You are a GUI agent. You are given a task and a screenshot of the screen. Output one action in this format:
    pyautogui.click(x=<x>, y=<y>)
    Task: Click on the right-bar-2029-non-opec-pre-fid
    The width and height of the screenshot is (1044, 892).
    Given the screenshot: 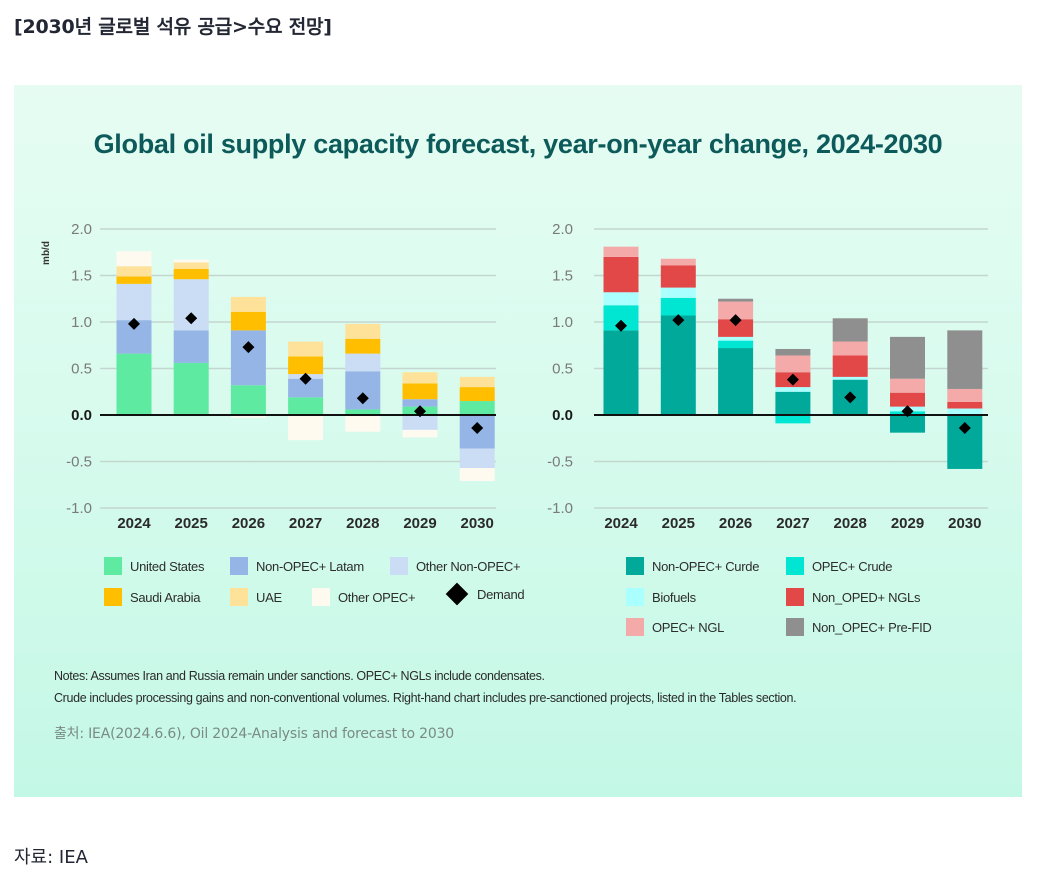 What is the action you would take?
    pyautogui.click(x=907, y=357)
    